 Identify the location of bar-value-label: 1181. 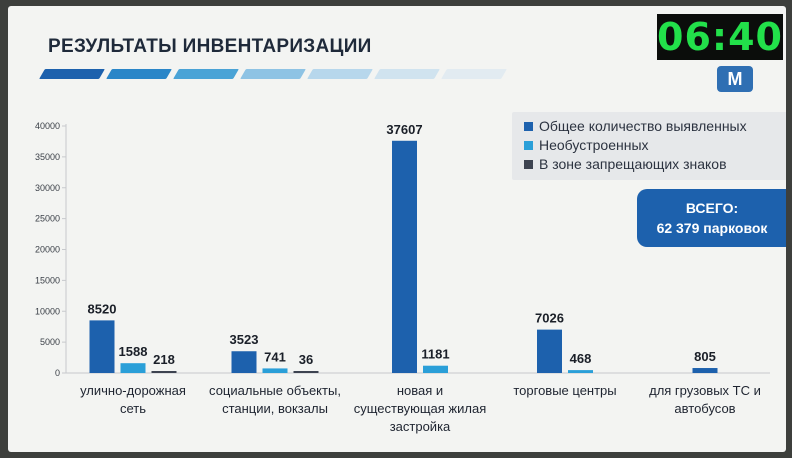
(435, 354).